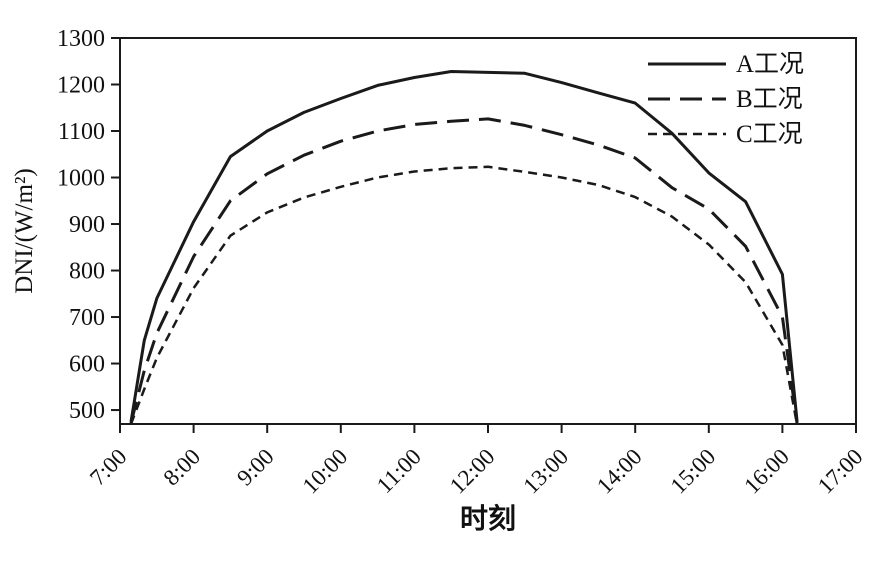 The image size is (884, 570). What do you see at coordinates (24, 231) in the screenshot?
I see `y-axis-label: DNI/(W/m²)` at bounding box center [24, 231].